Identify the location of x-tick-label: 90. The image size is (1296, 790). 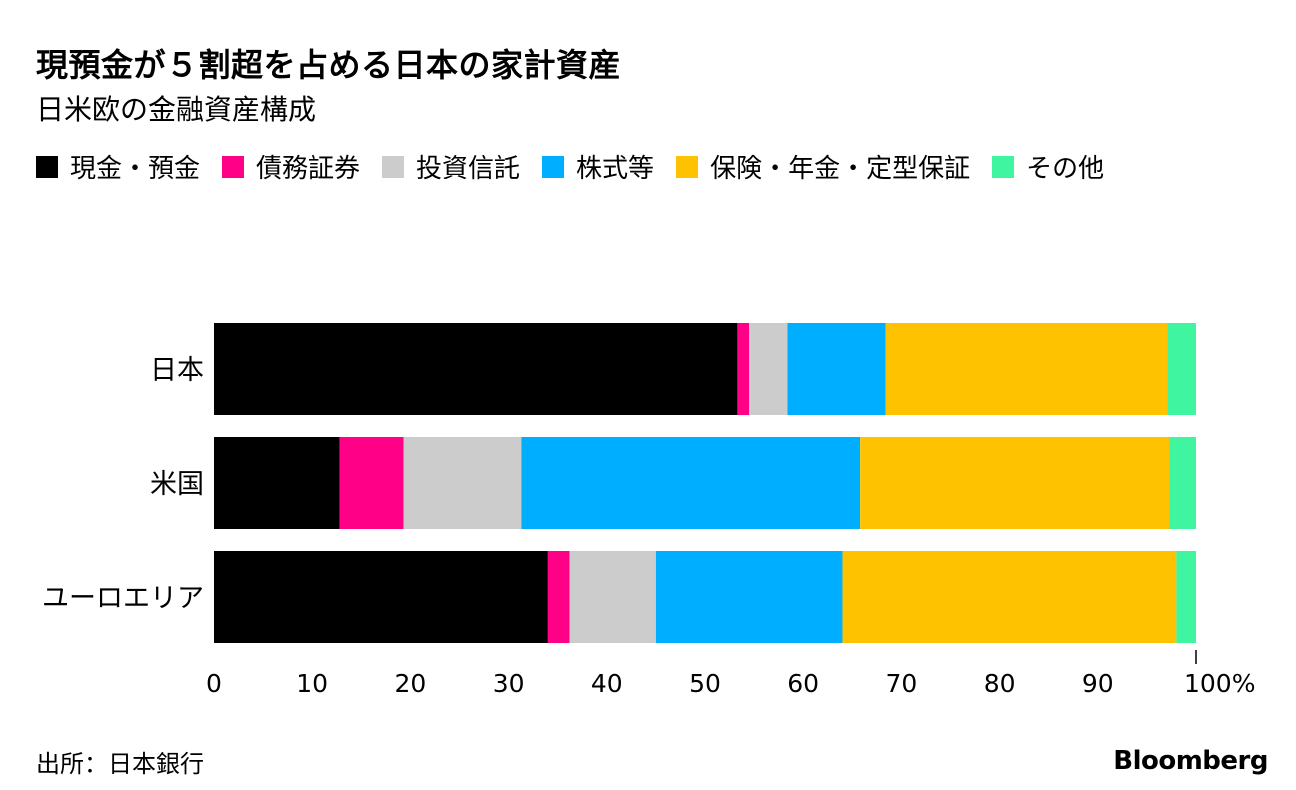
(1098, 683).